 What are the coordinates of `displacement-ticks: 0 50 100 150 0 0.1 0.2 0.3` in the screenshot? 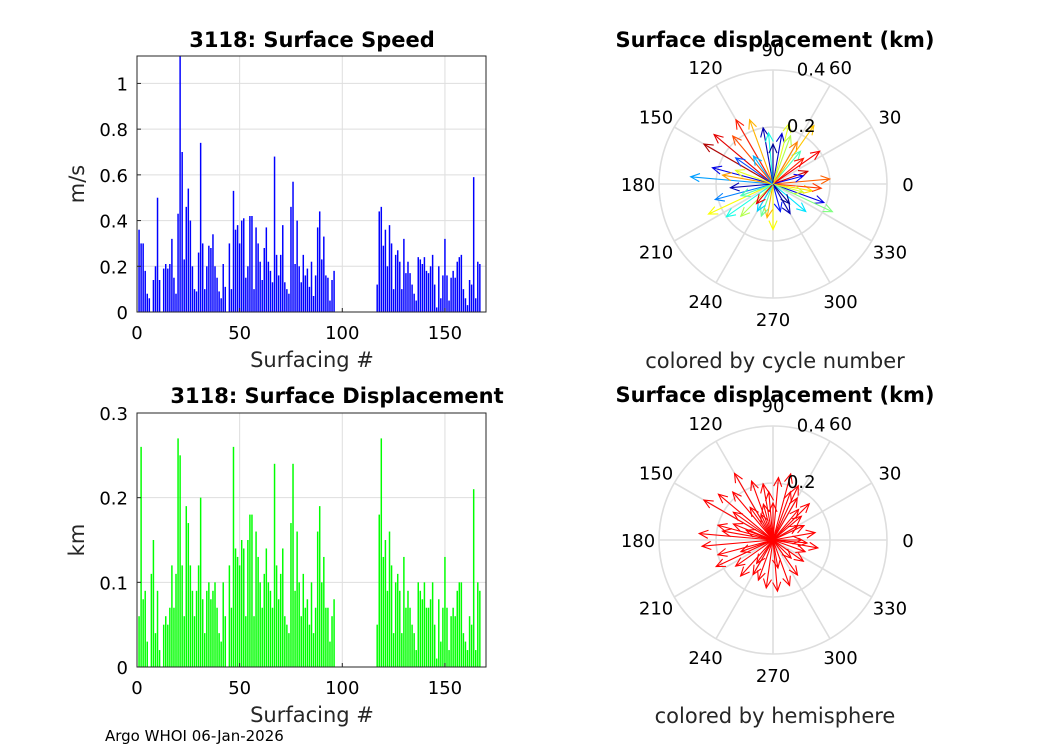 It's located at (280, 551).